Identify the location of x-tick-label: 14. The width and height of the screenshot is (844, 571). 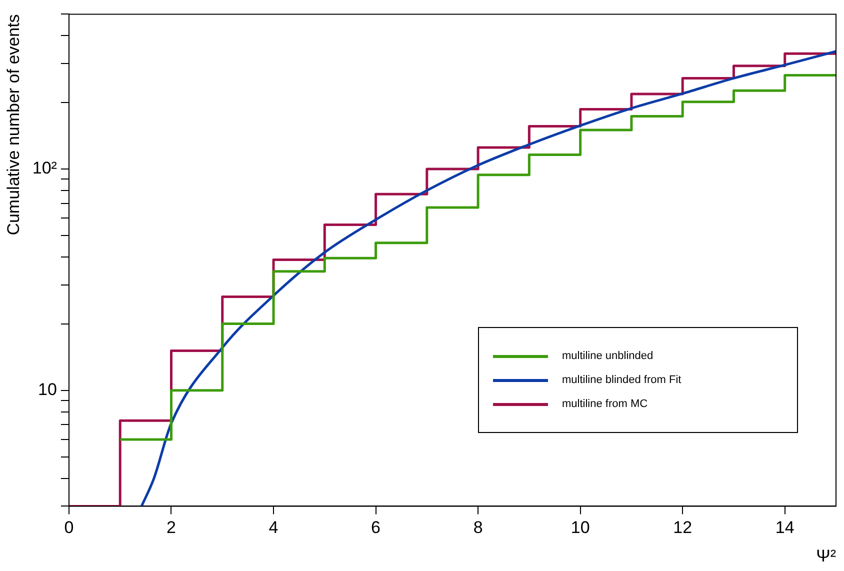
(784, 528).